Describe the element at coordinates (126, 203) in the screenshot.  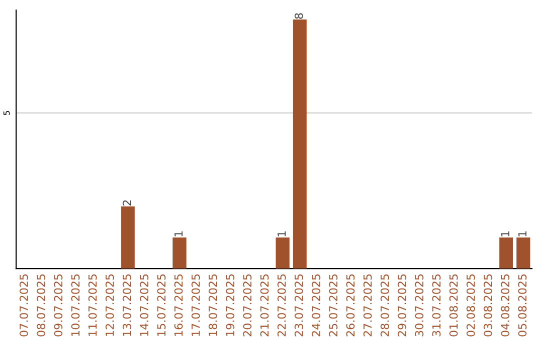
I see `data-label: 2` at that location.